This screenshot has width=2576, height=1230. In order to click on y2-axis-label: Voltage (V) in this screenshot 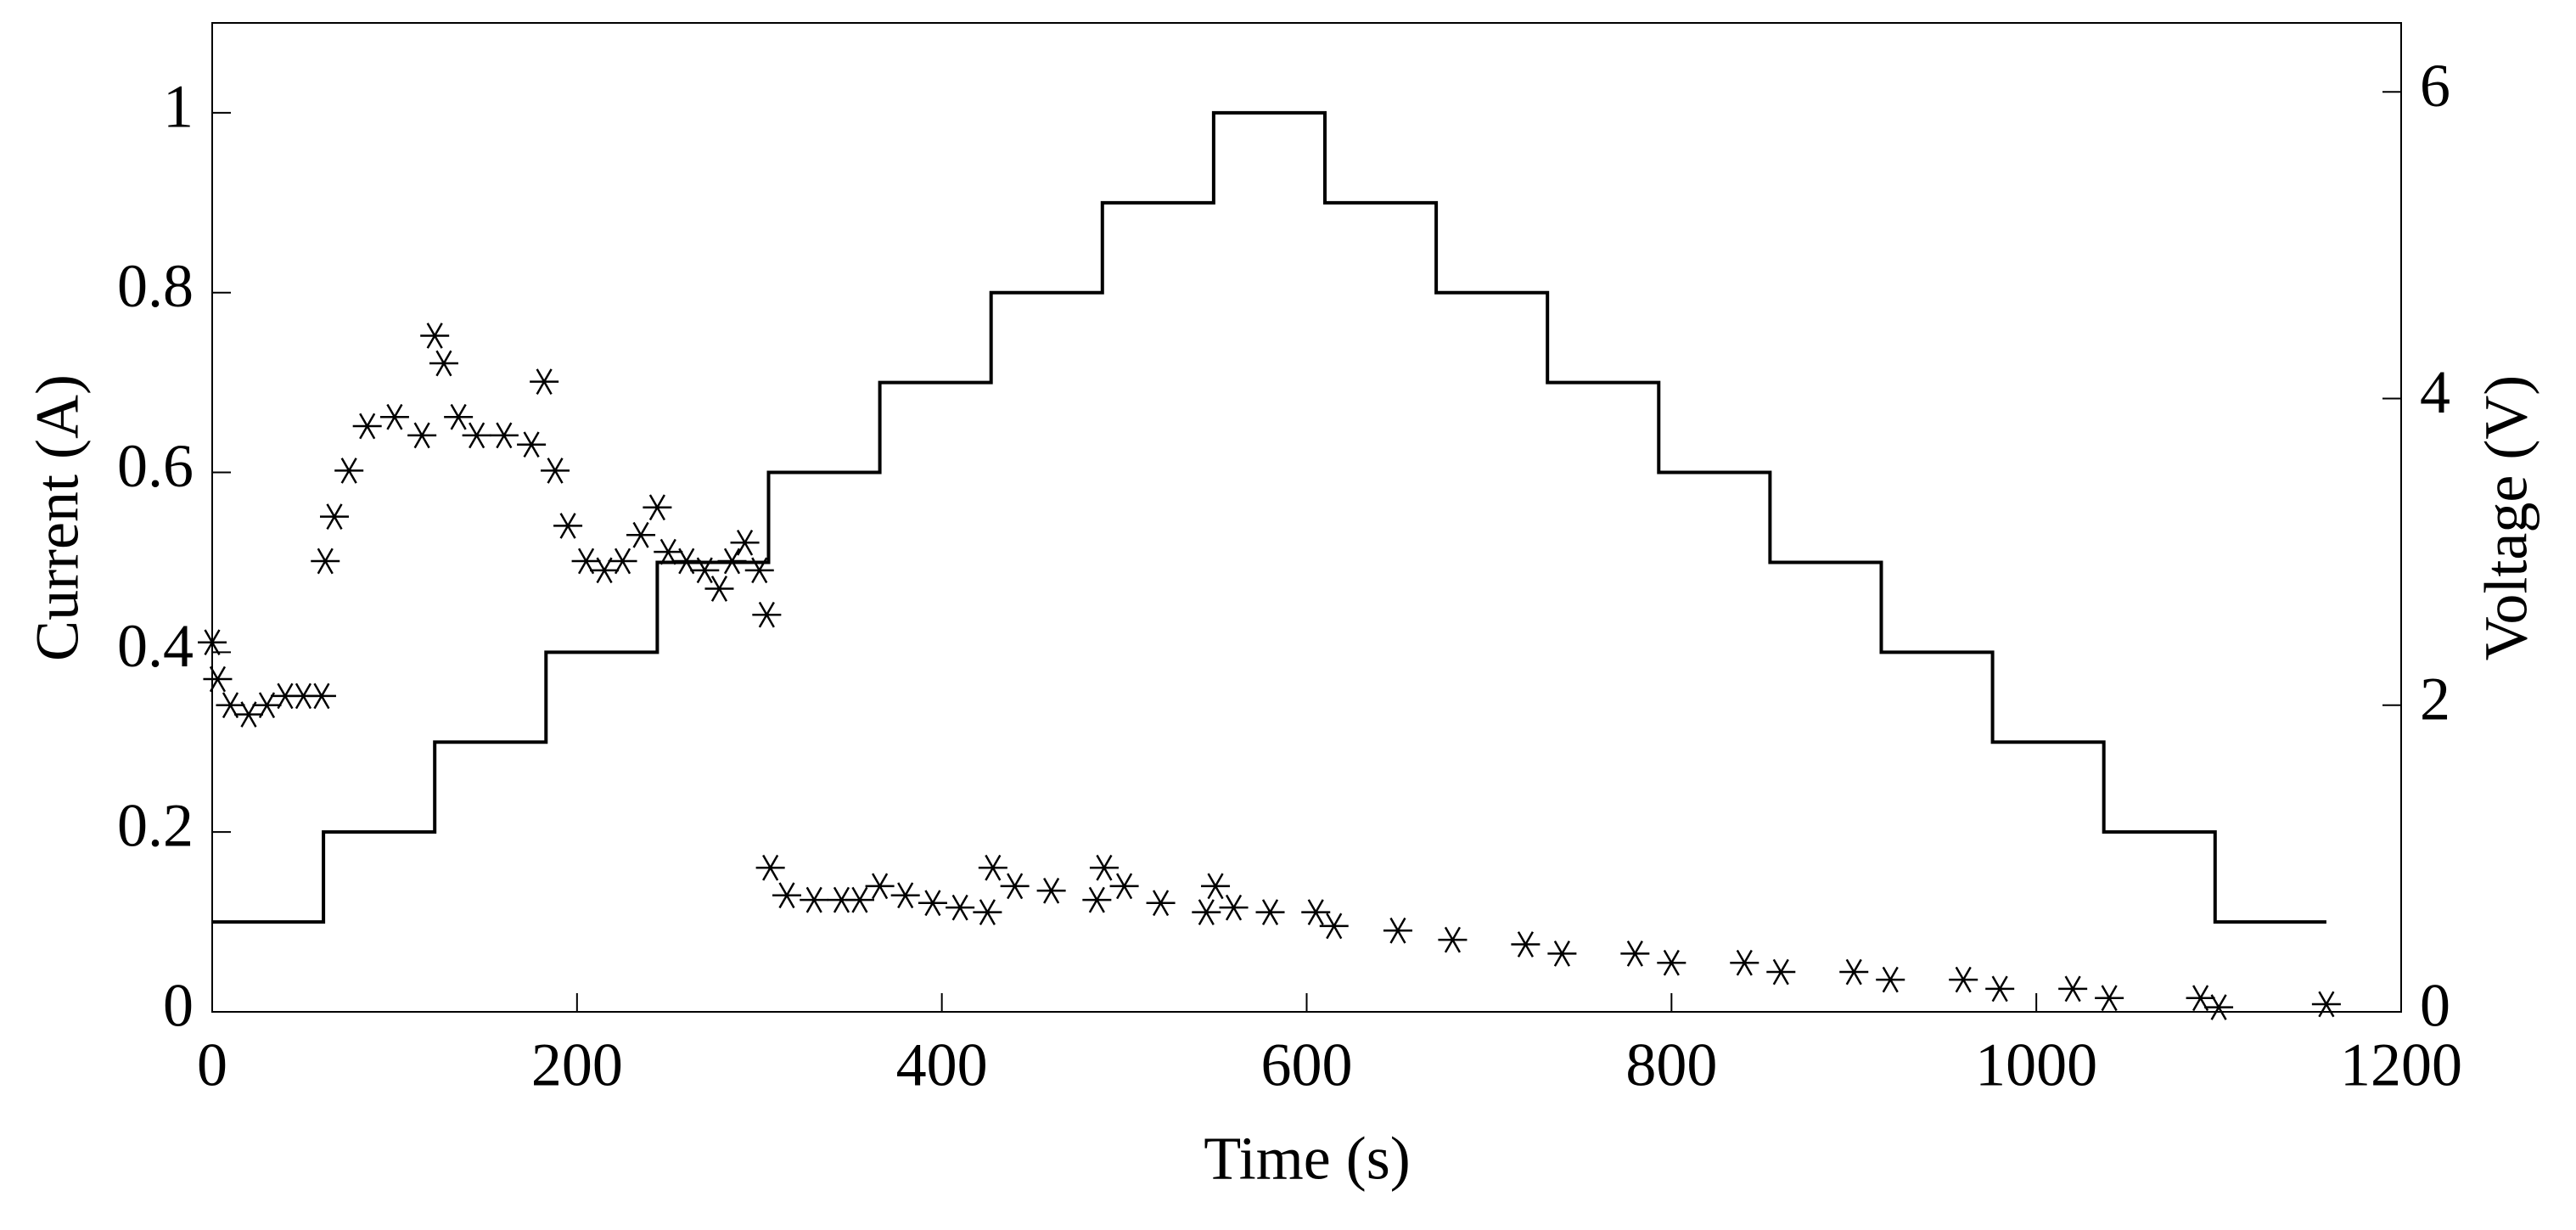, I will do `click(2506, 518)`.